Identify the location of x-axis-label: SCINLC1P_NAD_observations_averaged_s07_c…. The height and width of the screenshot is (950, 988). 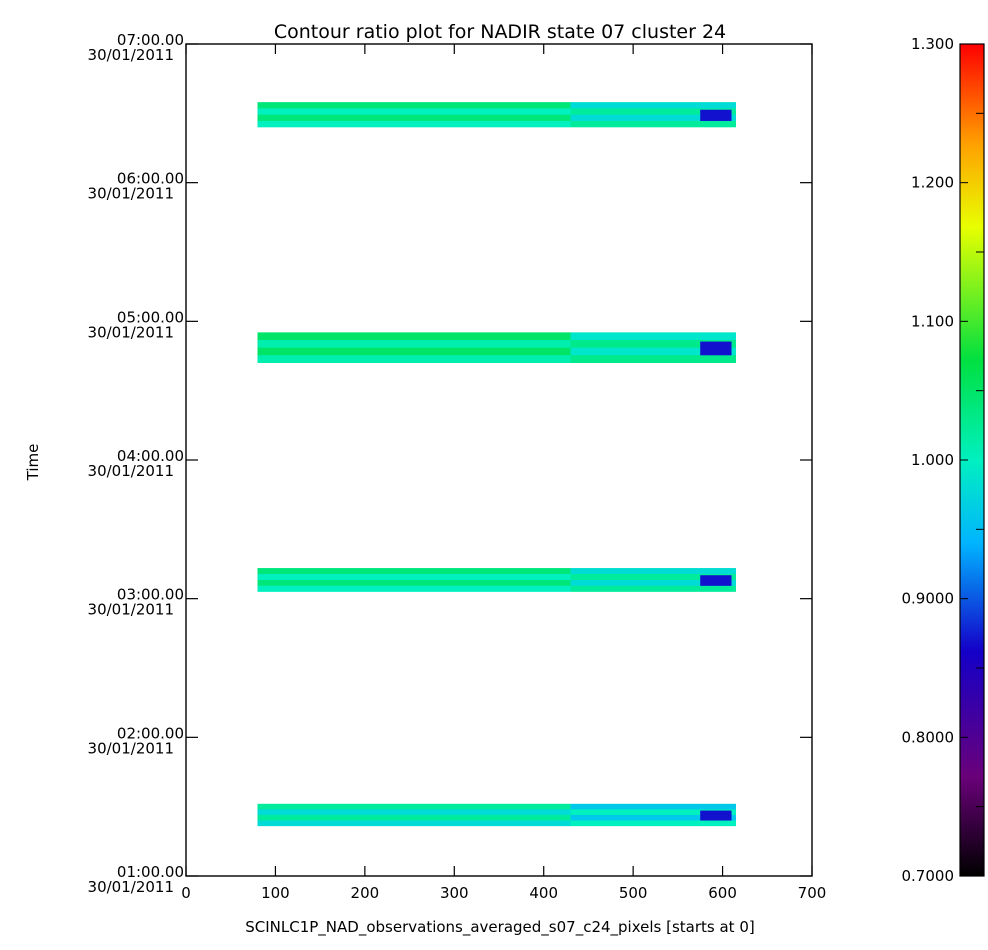
(499, 927).